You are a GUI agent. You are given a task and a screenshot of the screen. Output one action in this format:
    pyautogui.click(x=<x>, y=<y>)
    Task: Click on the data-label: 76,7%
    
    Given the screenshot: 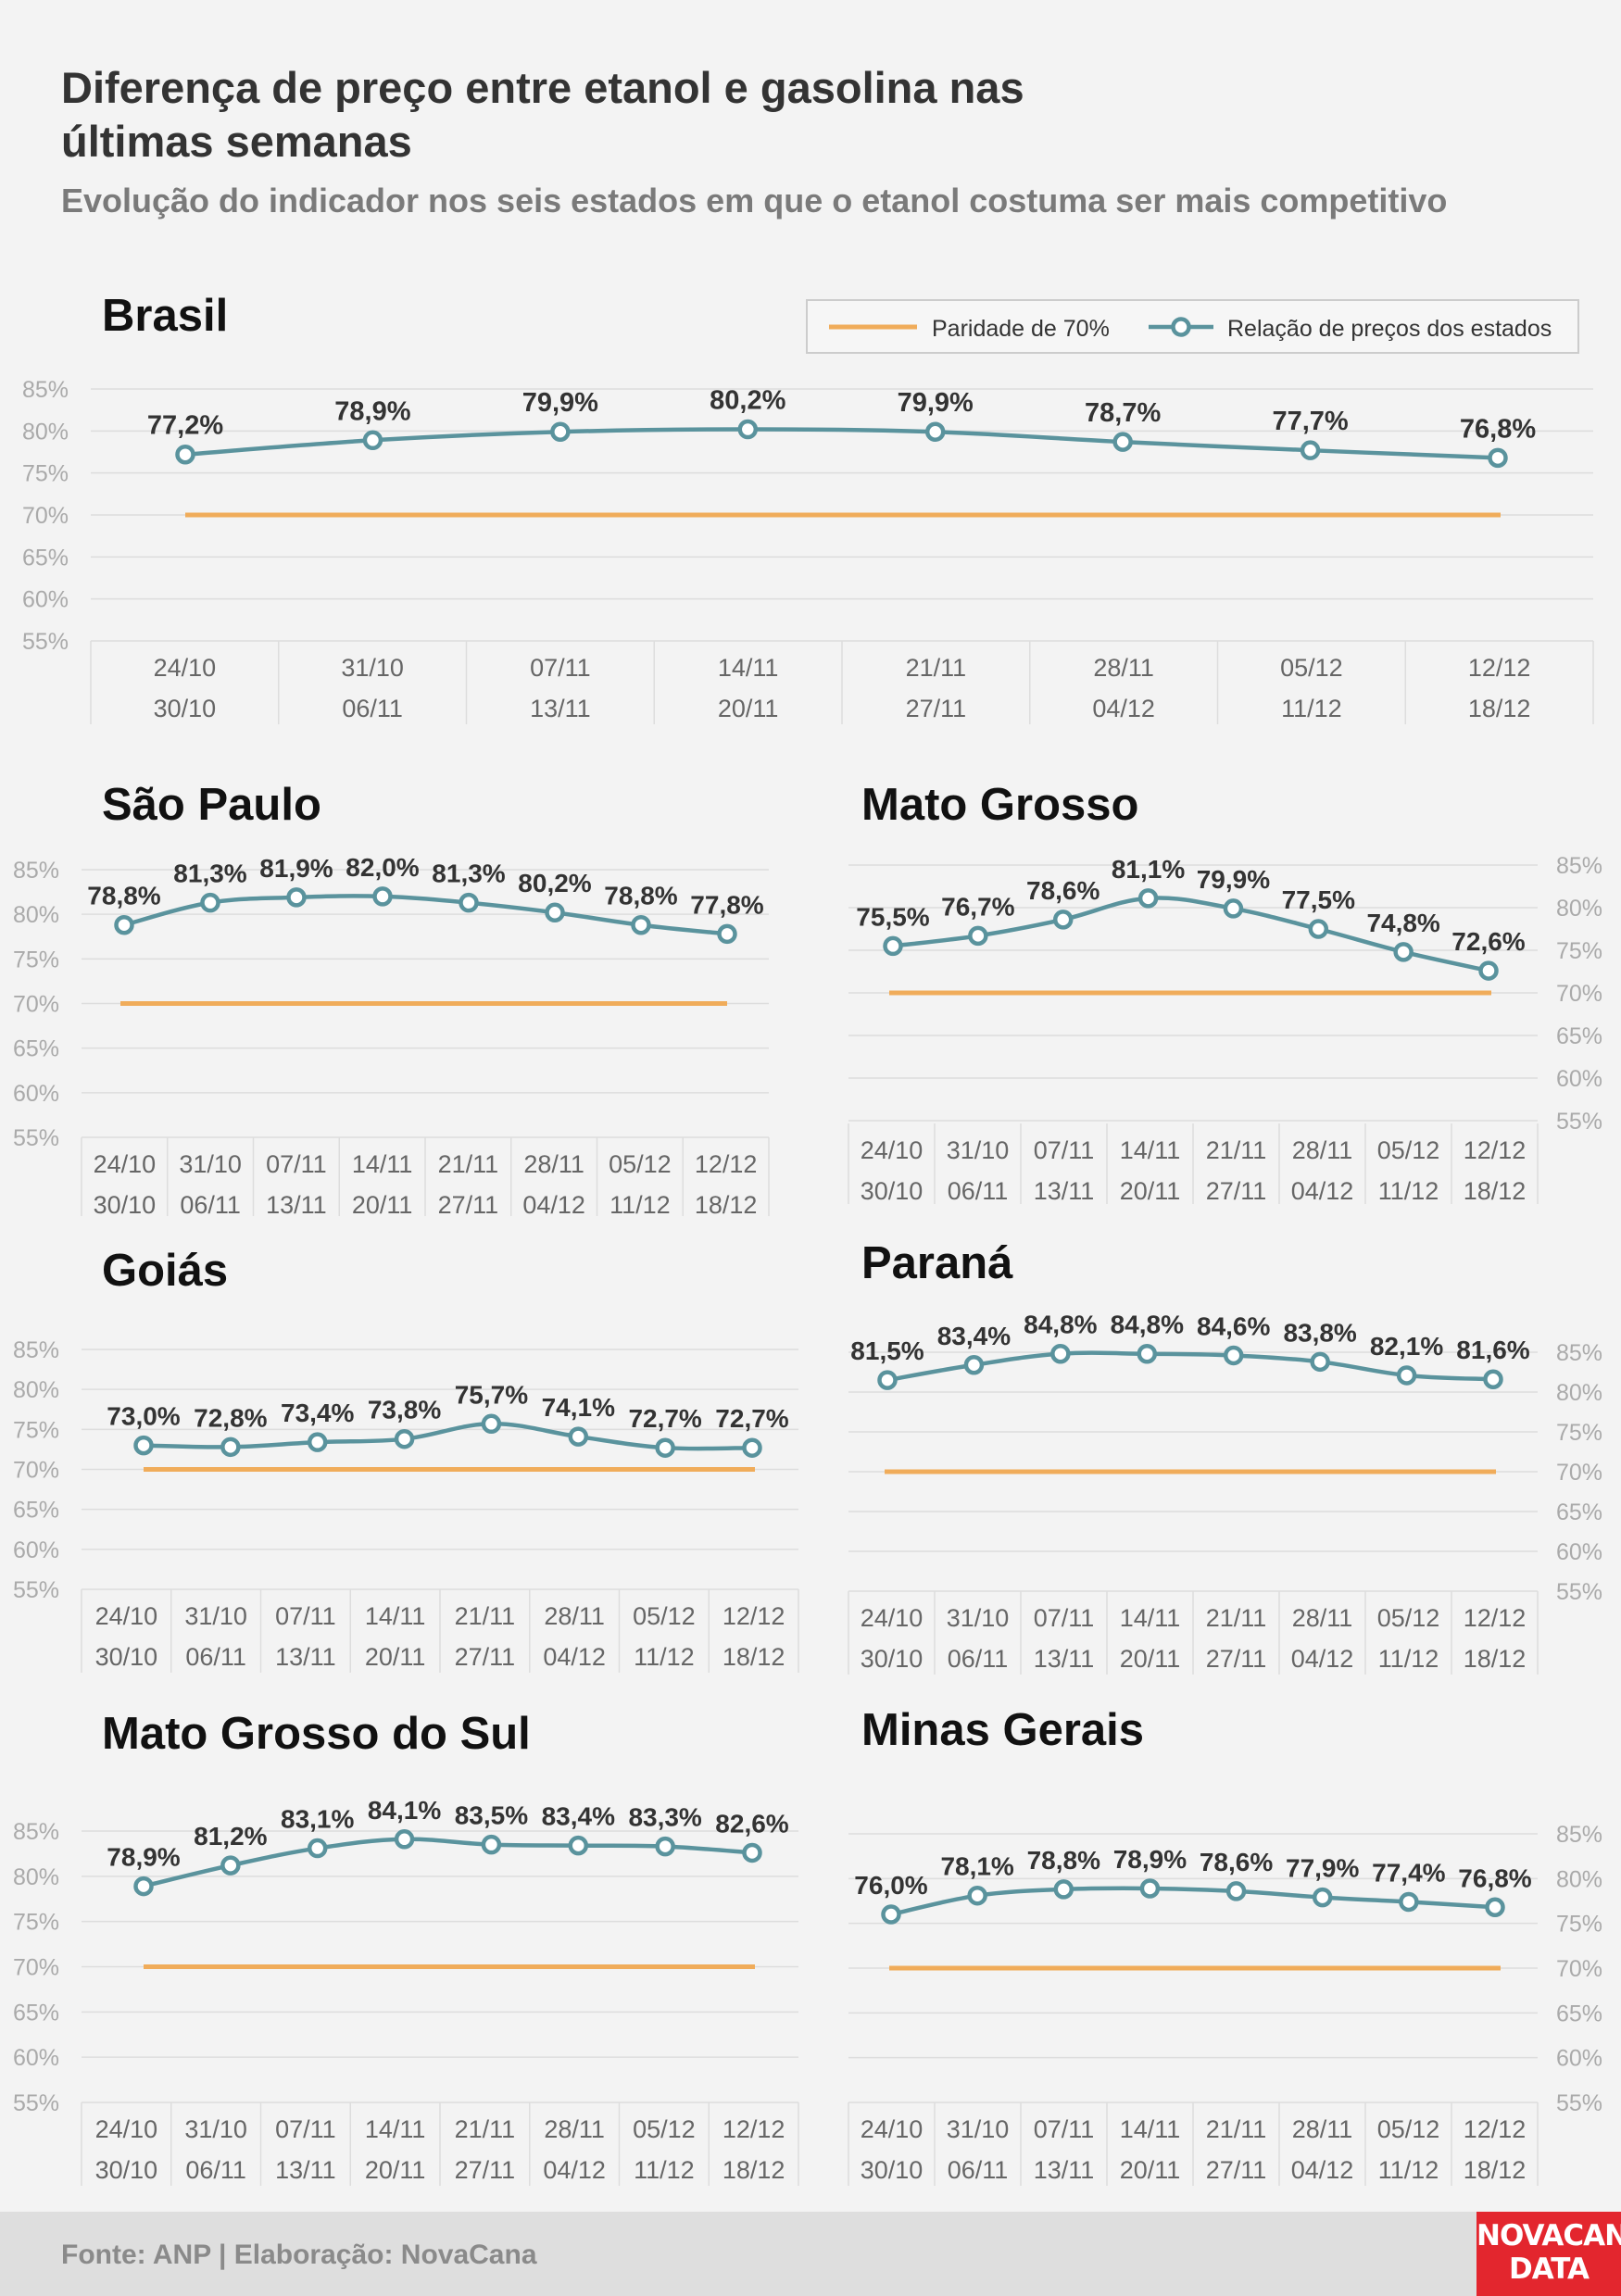 What is the action you would take?
    pyautogui.click(x=977, y=906)
    